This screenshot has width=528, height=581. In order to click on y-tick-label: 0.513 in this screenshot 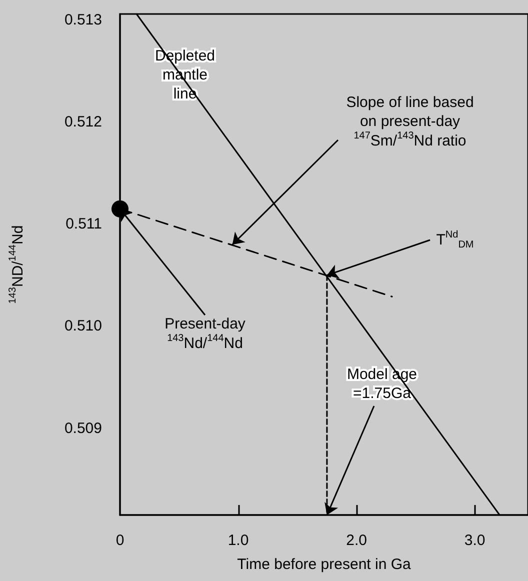, I will do `click(83, 20)`.